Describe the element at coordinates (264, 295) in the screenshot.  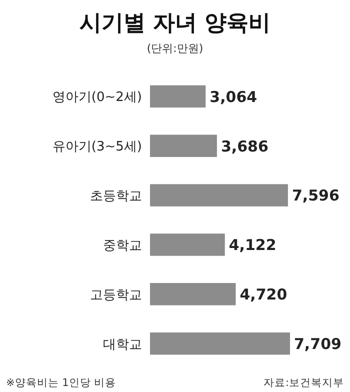
I see `data-label: 4,720` at that location.